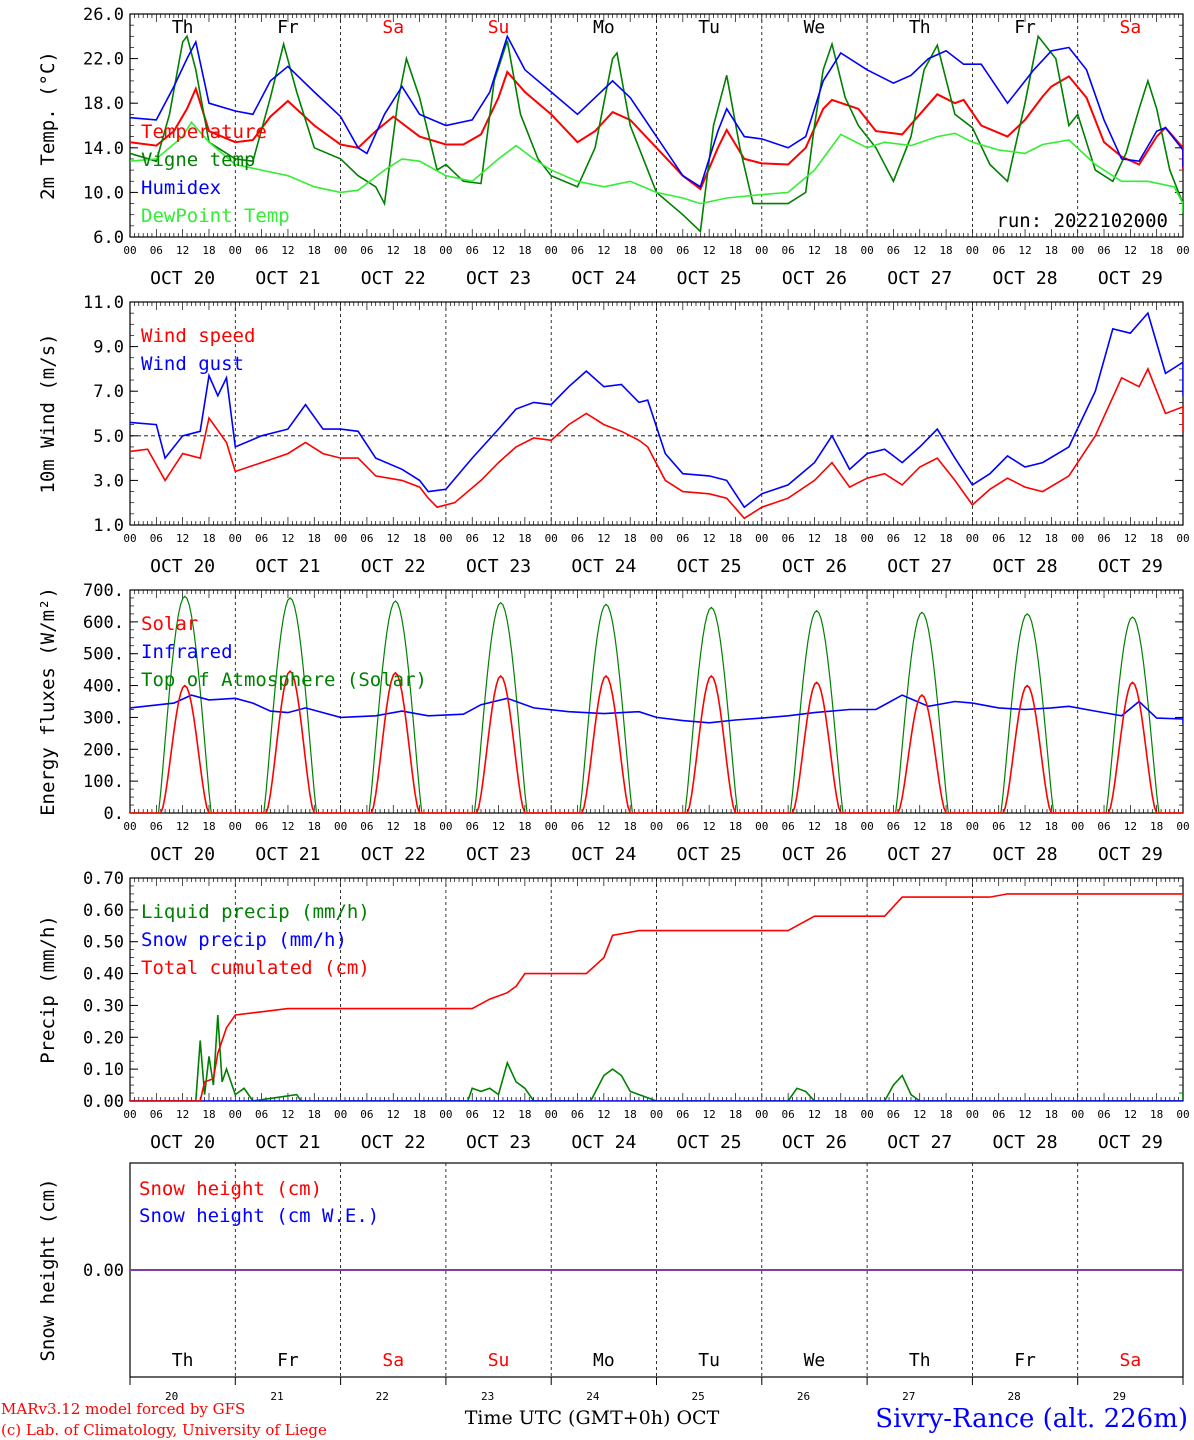  I want to click on legend-entry: Liquid precip (mm/h), so click(255, 912).